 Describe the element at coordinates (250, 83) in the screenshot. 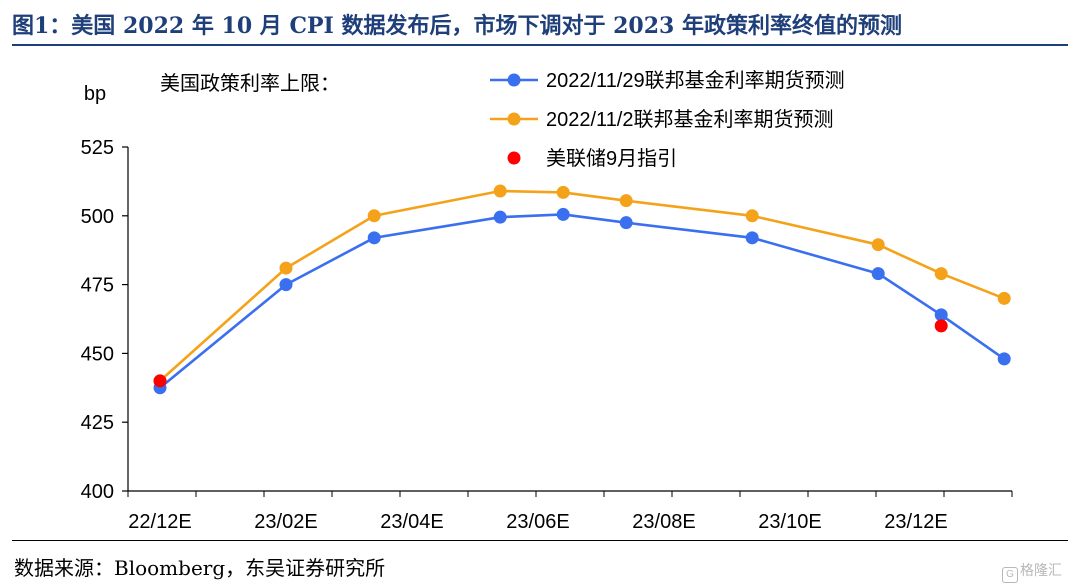

I see `chart-annotation: 美国政策利率上限：` at that location.